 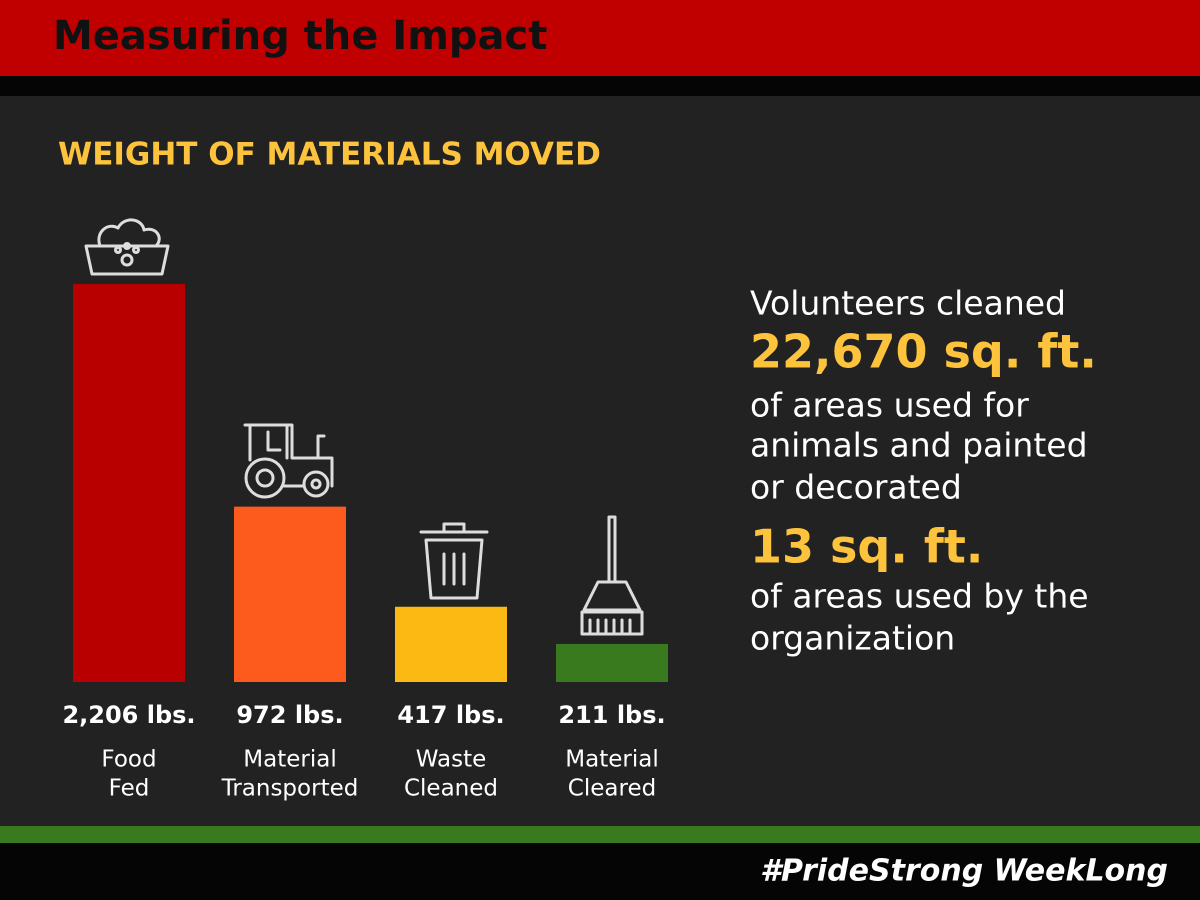 I want to click on summary-text: animals and painted, so click(x=919, y=445).